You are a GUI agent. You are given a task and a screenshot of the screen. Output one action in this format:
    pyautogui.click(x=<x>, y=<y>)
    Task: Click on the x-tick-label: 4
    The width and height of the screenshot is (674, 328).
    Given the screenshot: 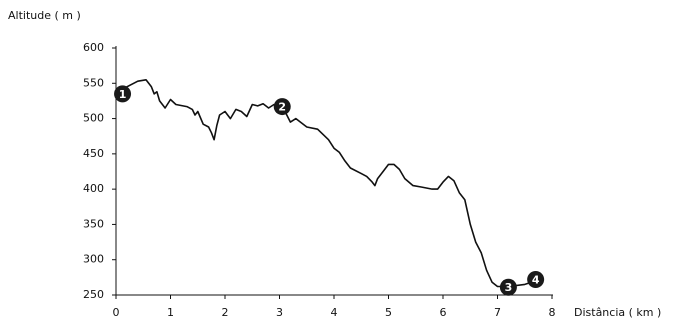 What is the action you would take?
    pyautogui.click(x=334, y=312)
    